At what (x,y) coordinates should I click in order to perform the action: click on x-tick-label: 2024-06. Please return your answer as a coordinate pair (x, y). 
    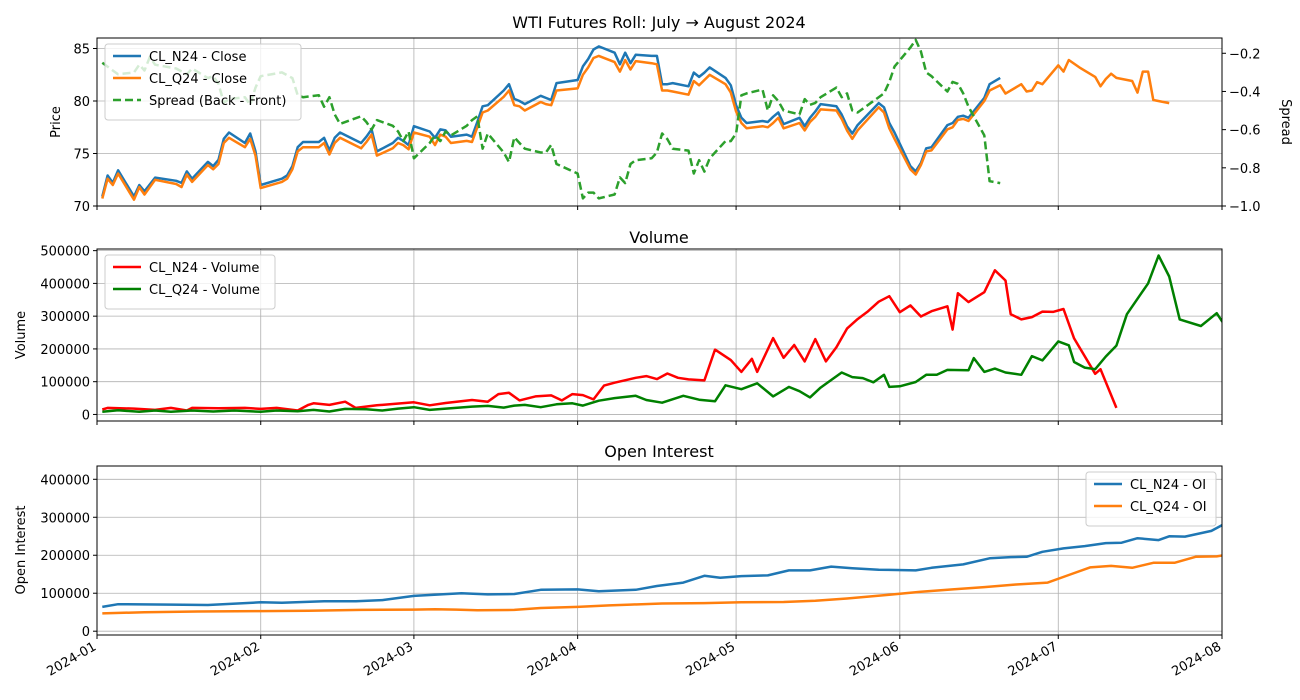
    Looking at the image, I should click on (874, 659).